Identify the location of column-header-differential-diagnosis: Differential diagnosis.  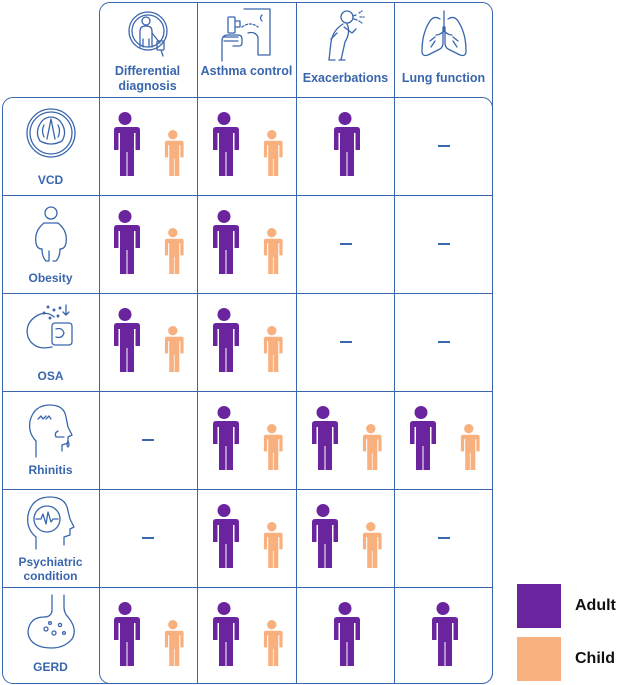
(147, 49).